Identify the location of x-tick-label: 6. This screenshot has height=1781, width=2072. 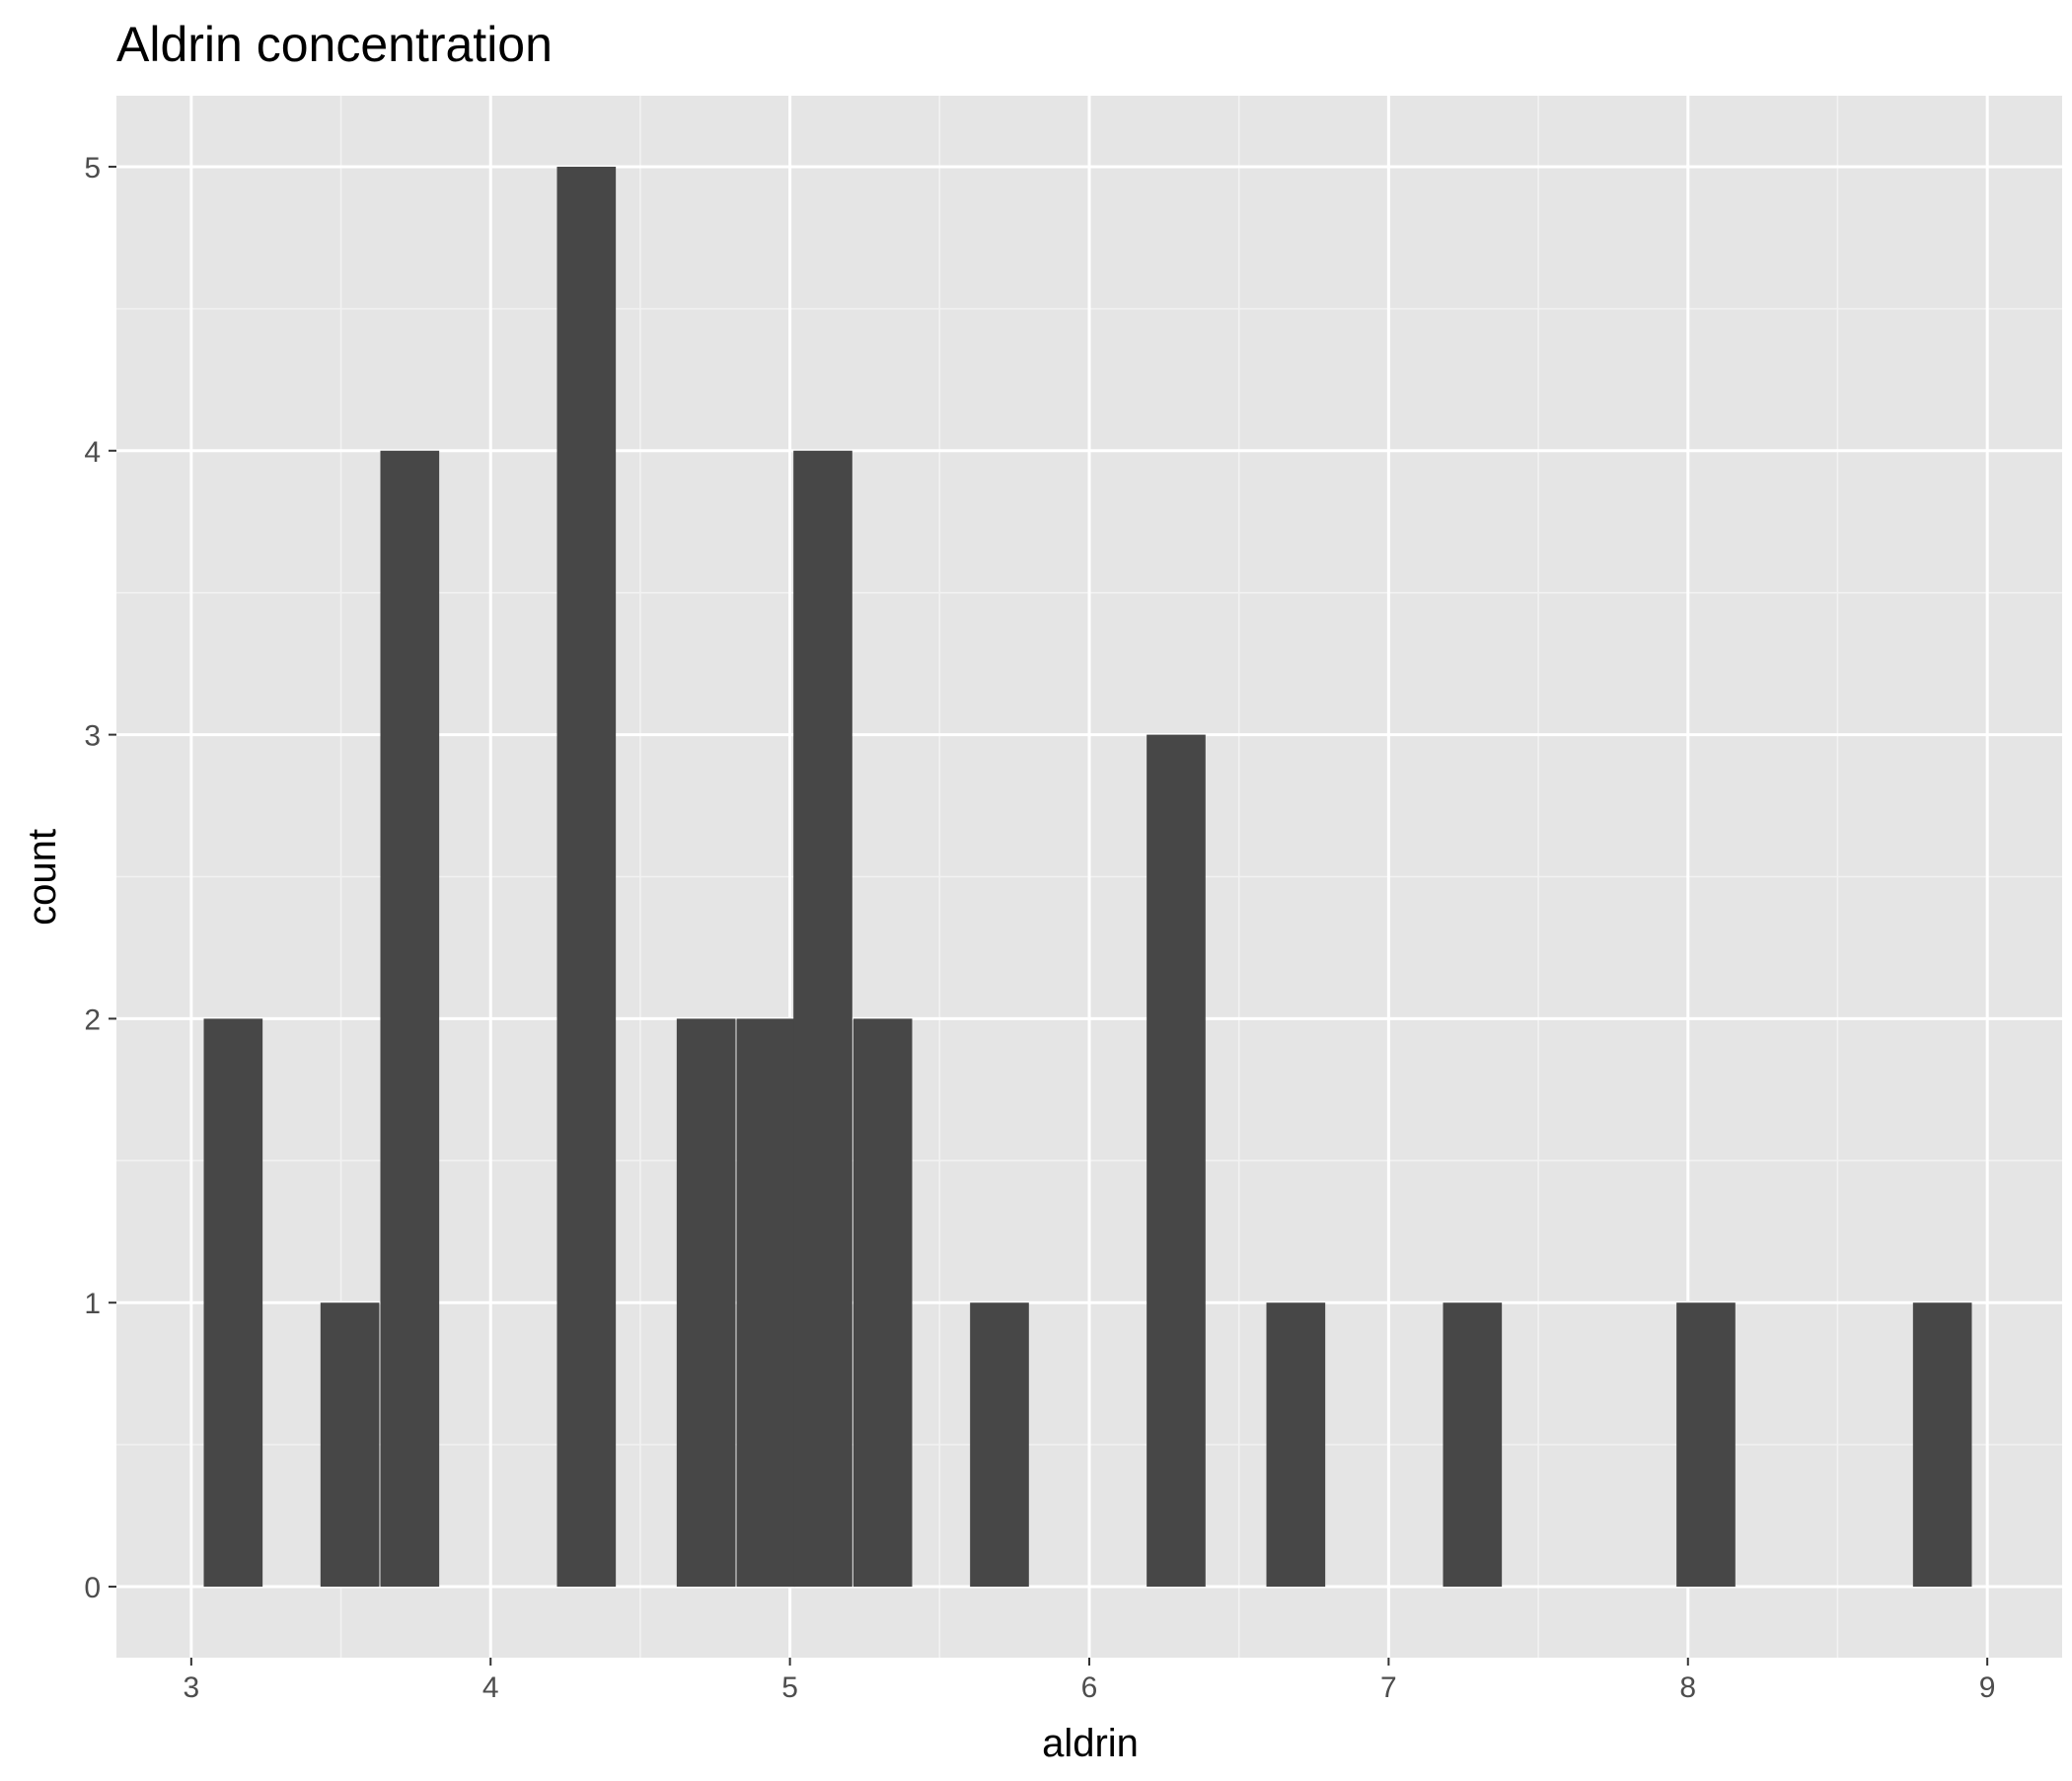
(1090, 1687).